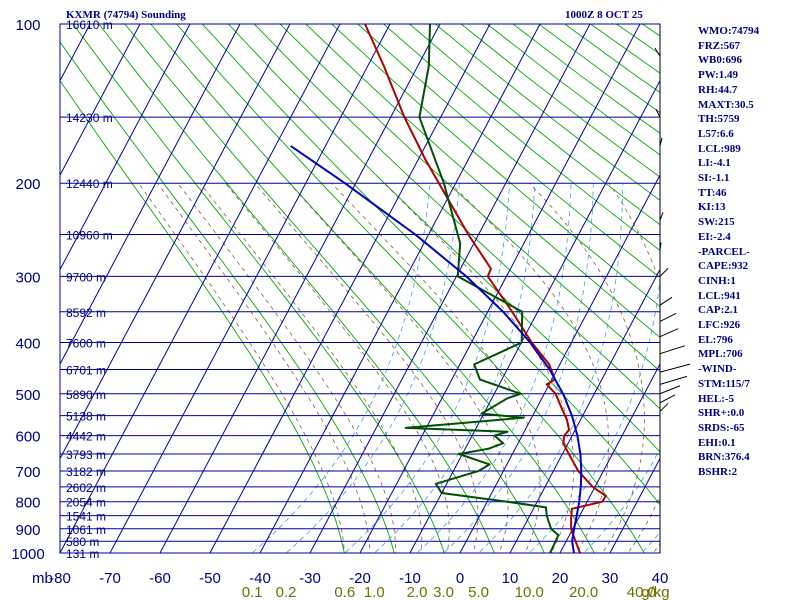 Image resolution: width=800 pixels, height=600 pixels. I want to click on height-label: 12440 m, so click(89, 184).